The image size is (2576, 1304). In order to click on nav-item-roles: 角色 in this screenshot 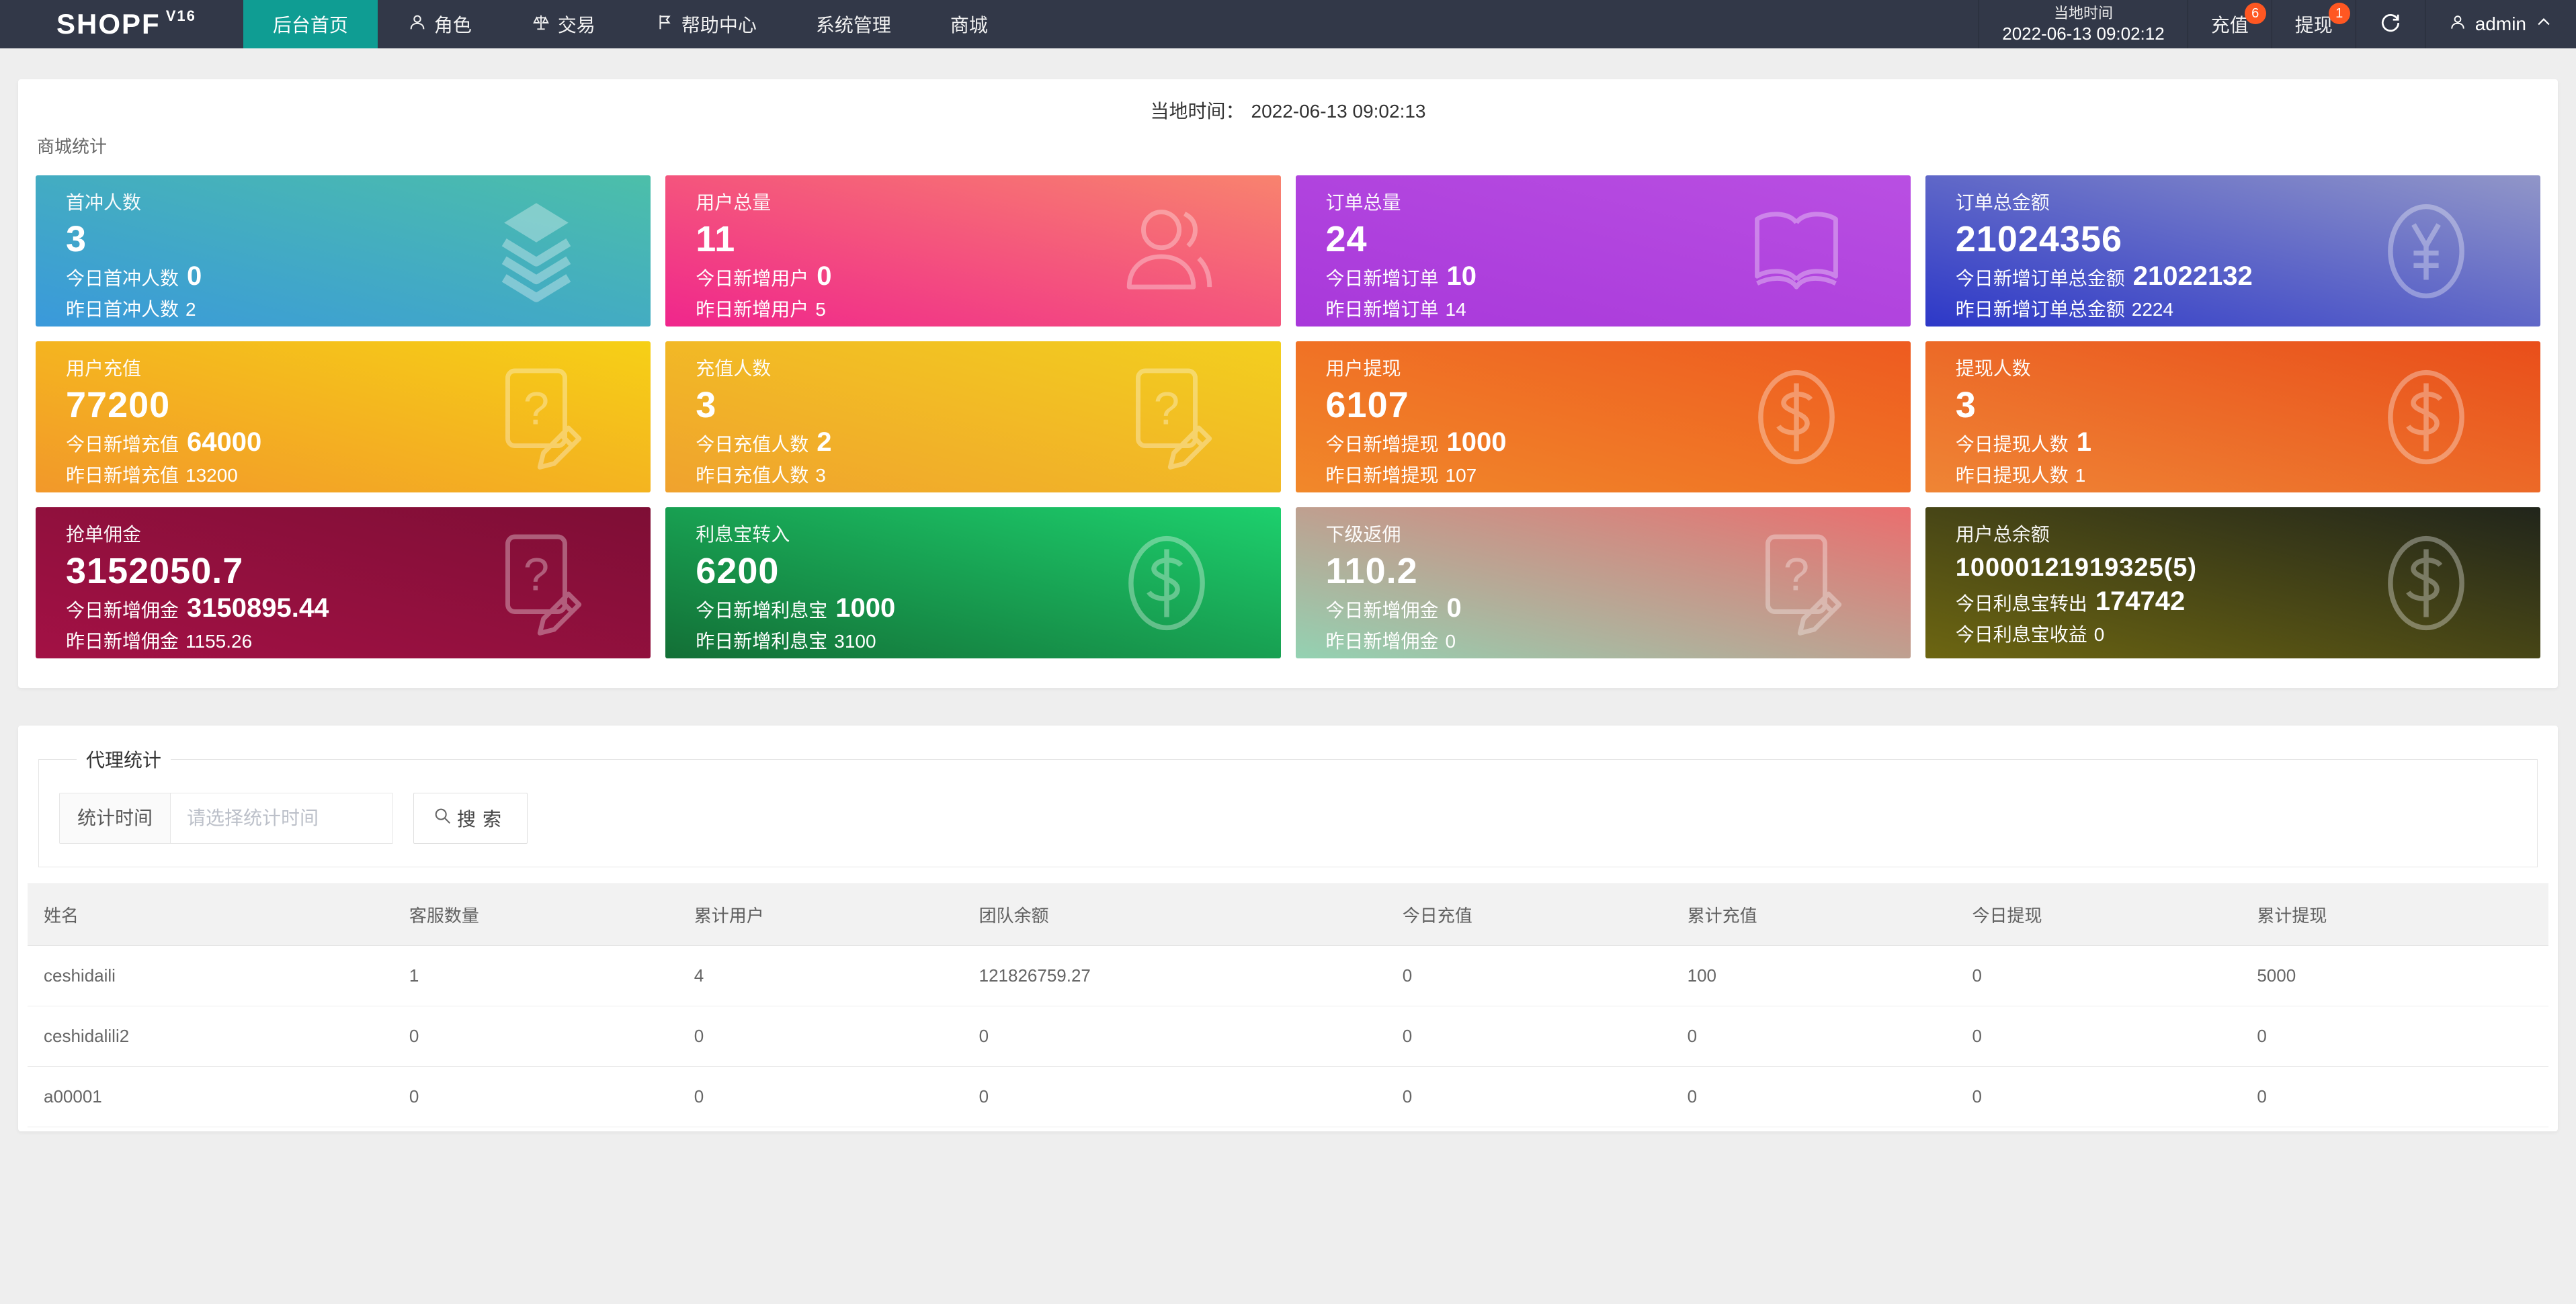, I will do `click(439, 24)`.